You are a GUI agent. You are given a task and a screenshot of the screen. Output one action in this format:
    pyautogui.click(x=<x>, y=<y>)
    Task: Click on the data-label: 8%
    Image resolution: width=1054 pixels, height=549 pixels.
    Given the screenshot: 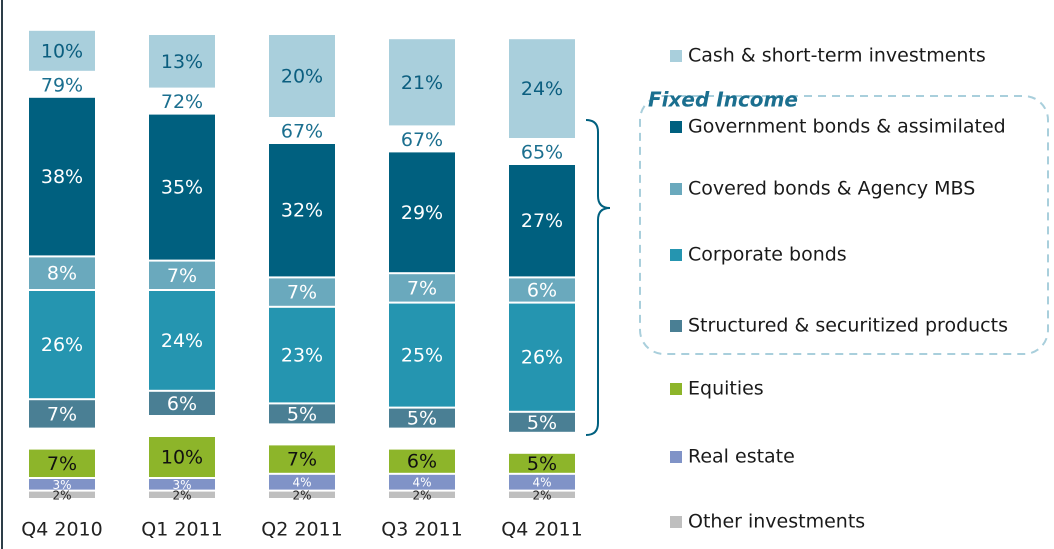 What is the action you would take?
    pyautogui.click(x=62, y=274)
    